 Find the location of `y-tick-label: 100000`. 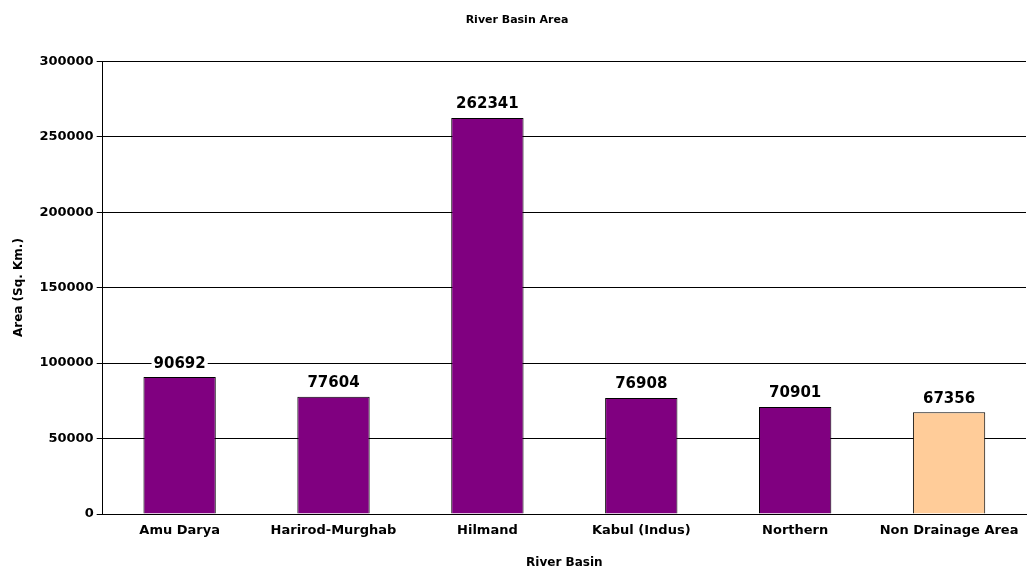

y-tick-label: 100000 is located at coordinates (66, 362).